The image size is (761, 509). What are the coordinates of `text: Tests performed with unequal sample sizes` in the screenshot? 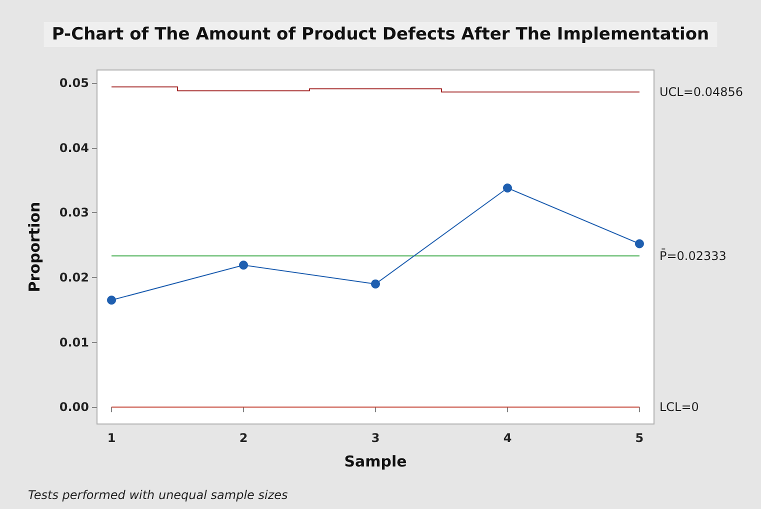 It's located at (158, 495).